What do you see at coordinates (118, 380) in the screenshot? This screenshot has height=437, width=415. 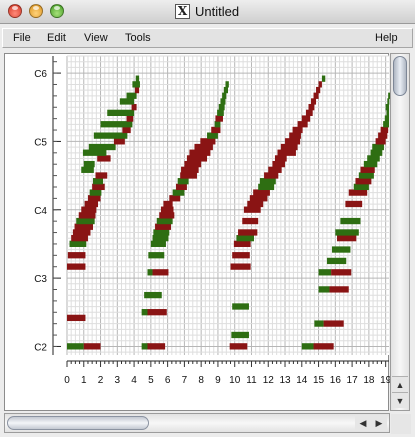 I see `beat-label: 3` at bounding box center [118, 380].